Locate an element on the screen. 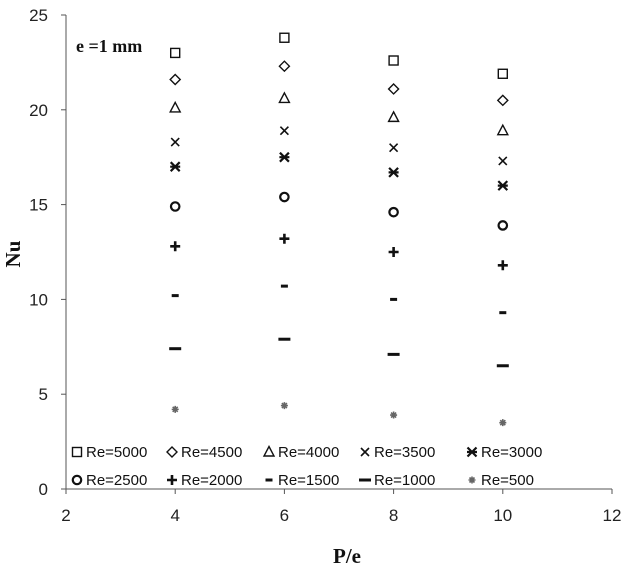  legend-label: Re=500 is located at coordinates (507, 480).